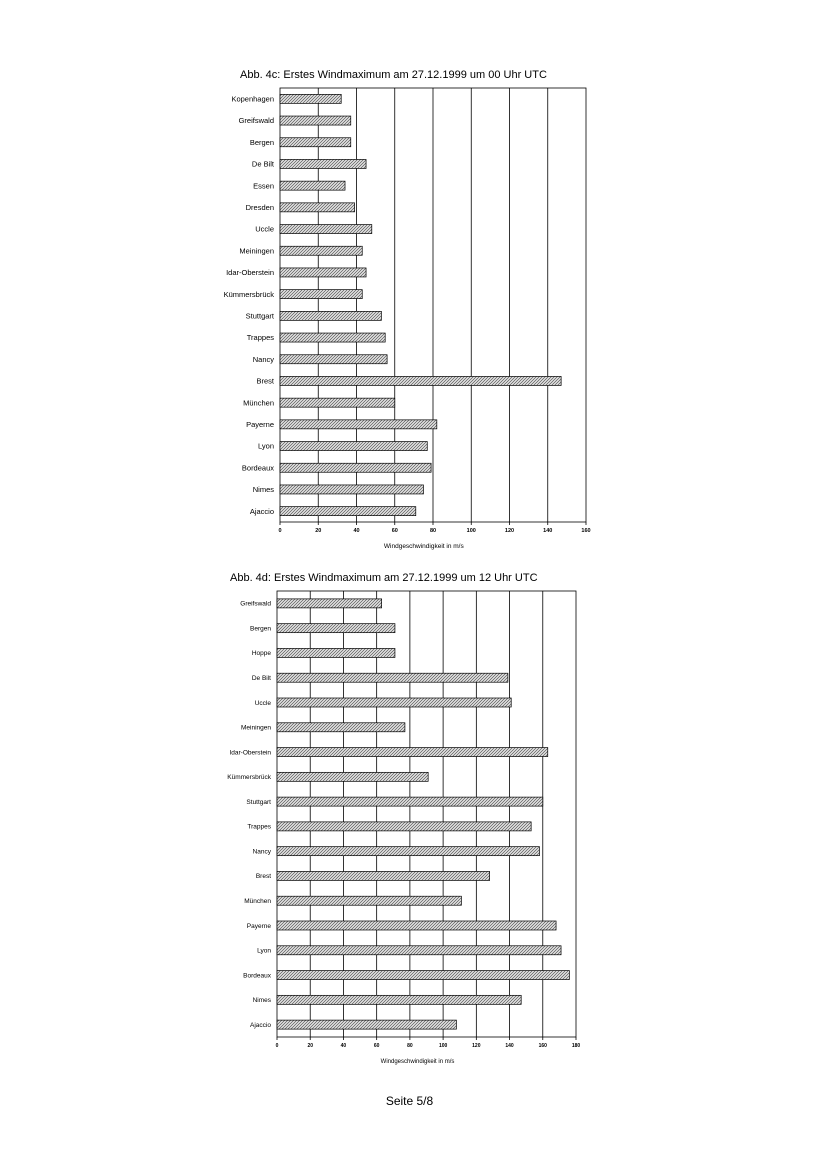 Image resolution: width=819 pixels, height=1158 pixels. I want to click on bar-hoppe, so click(336, 653).